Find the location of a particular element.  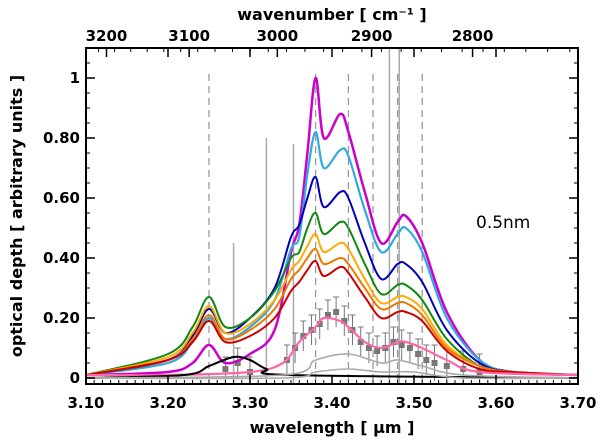

x-axis-title: wavelength [ μm ] is located at coordinates (332, 427).